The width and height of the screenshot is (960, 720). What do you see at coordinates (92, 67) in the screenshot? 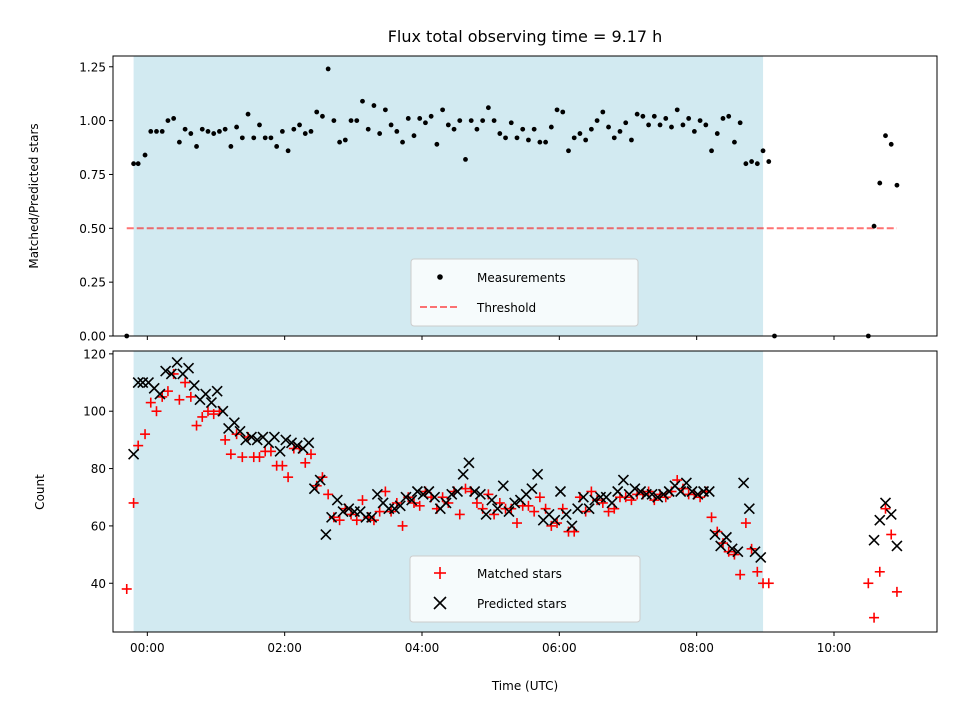
I see `y-tick-label-1-25: 1.25` at bounding box center [92, 67].